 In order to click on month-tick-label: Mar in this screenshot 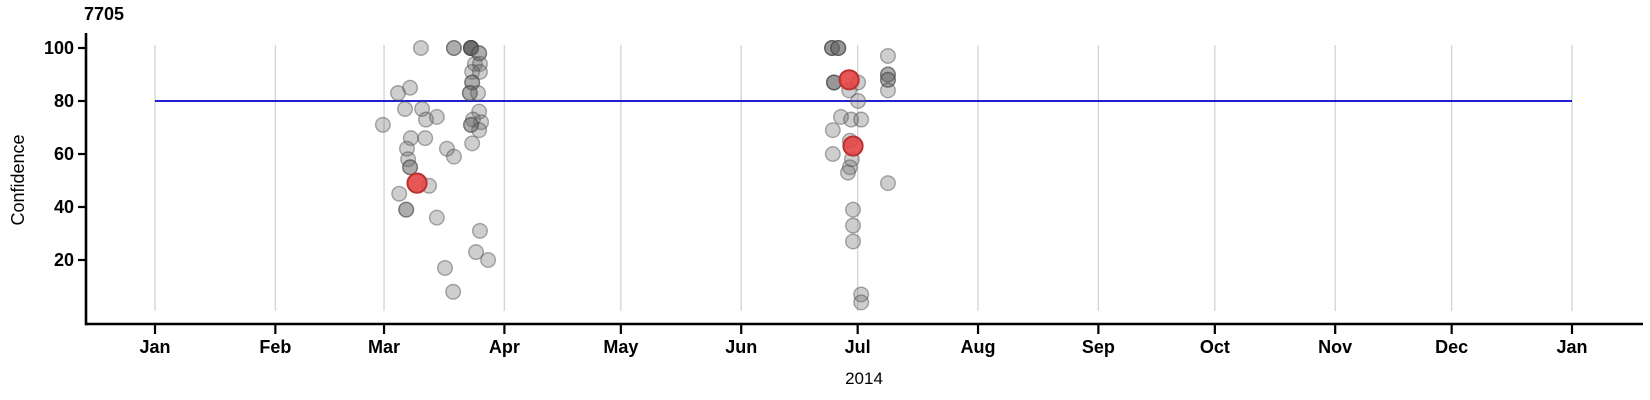, I will do `click(384, 347)`.